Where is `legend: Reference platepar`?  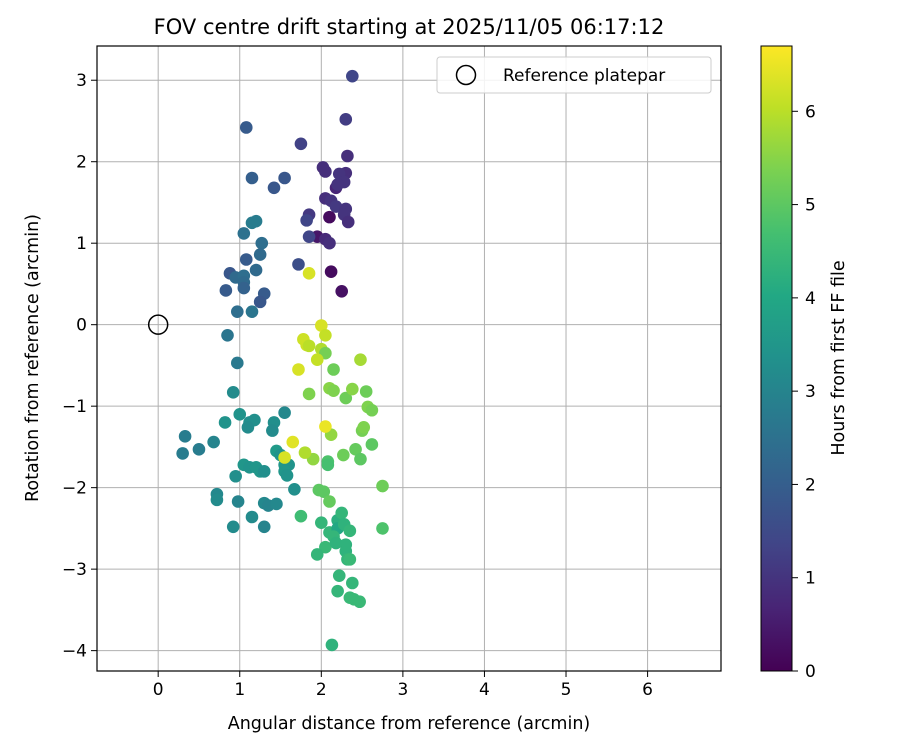
legend: Reference platepar is located at coordinates (574, 75).